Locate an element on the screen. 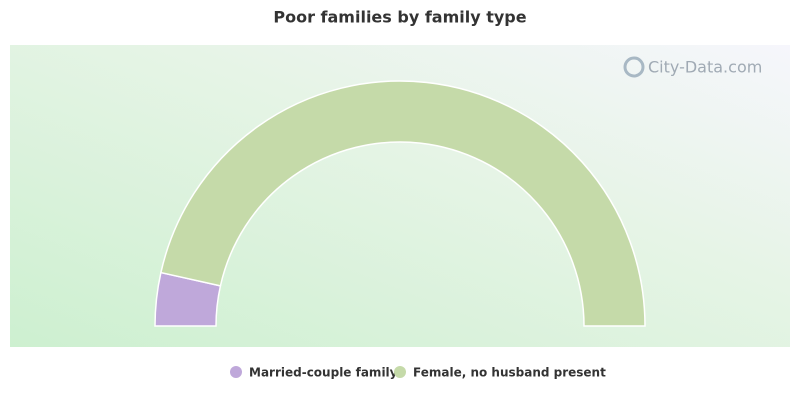 The image size is (800, 400). watermark: City-Data.com is located at coordinates (692, 67).